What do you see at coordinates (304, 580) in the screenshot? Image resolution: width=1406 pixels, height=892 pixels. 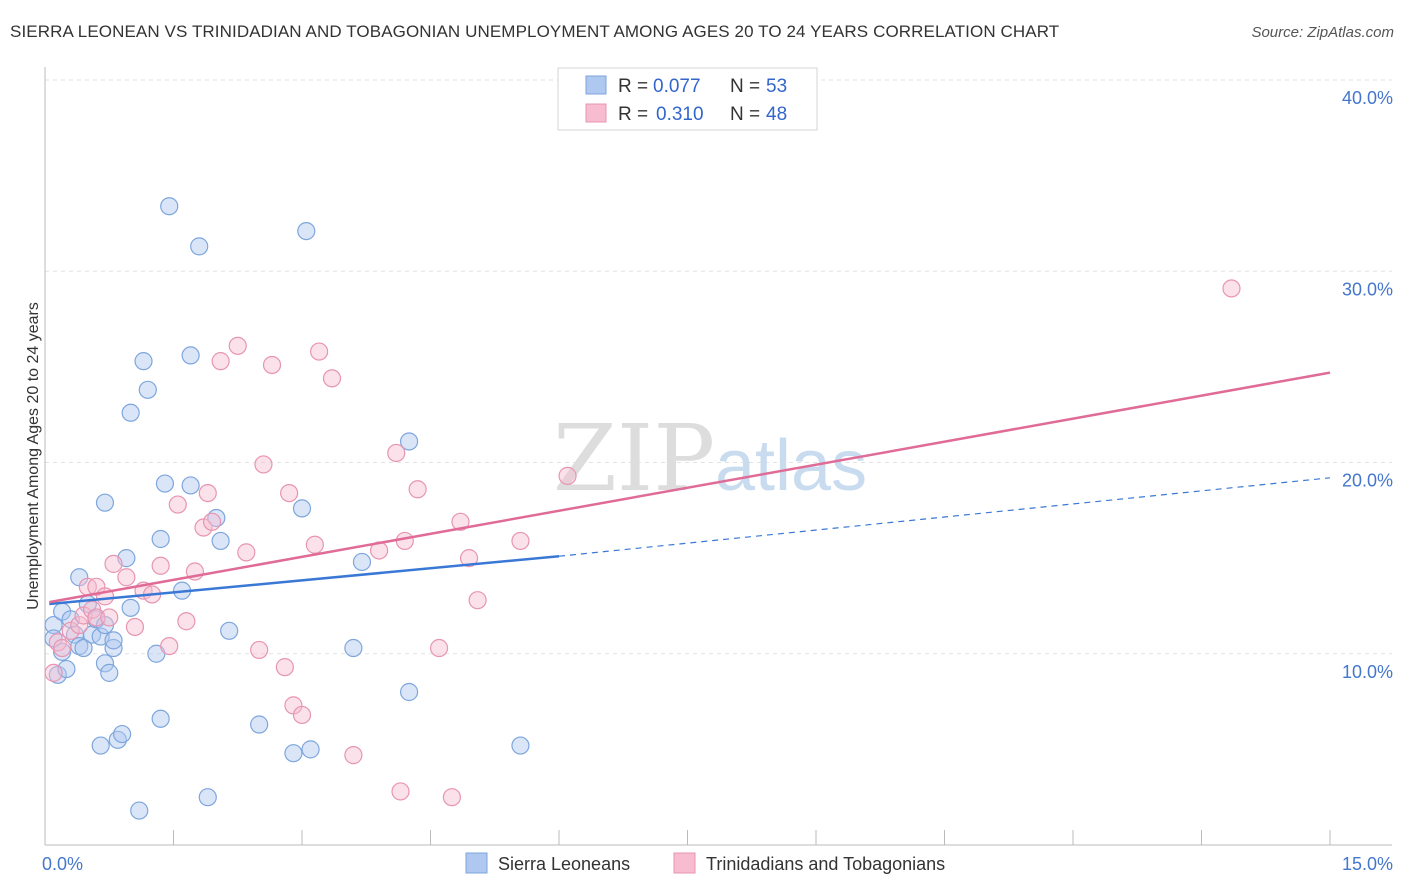 I see `sierra-trend-line` at bounding box center [304, 580].